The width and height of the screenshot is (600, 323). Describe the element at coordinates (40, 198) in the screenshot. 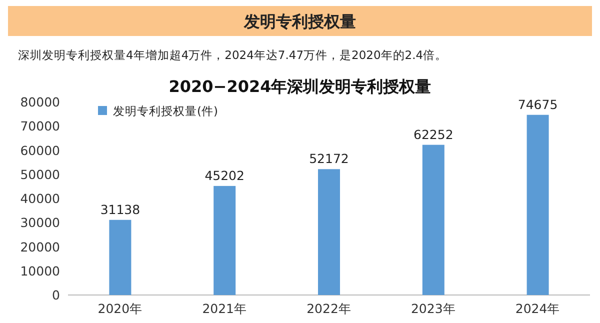

I see `y-tick-label: 40000` at that location.